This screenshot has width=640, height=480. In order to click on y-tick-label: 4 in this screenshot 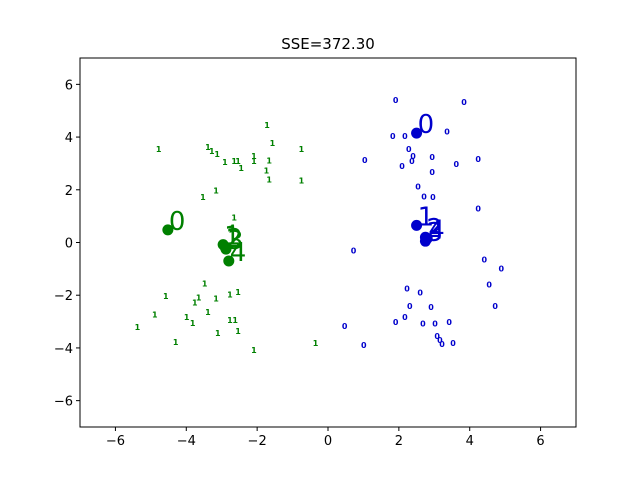, I will do `click(69, 138)`.